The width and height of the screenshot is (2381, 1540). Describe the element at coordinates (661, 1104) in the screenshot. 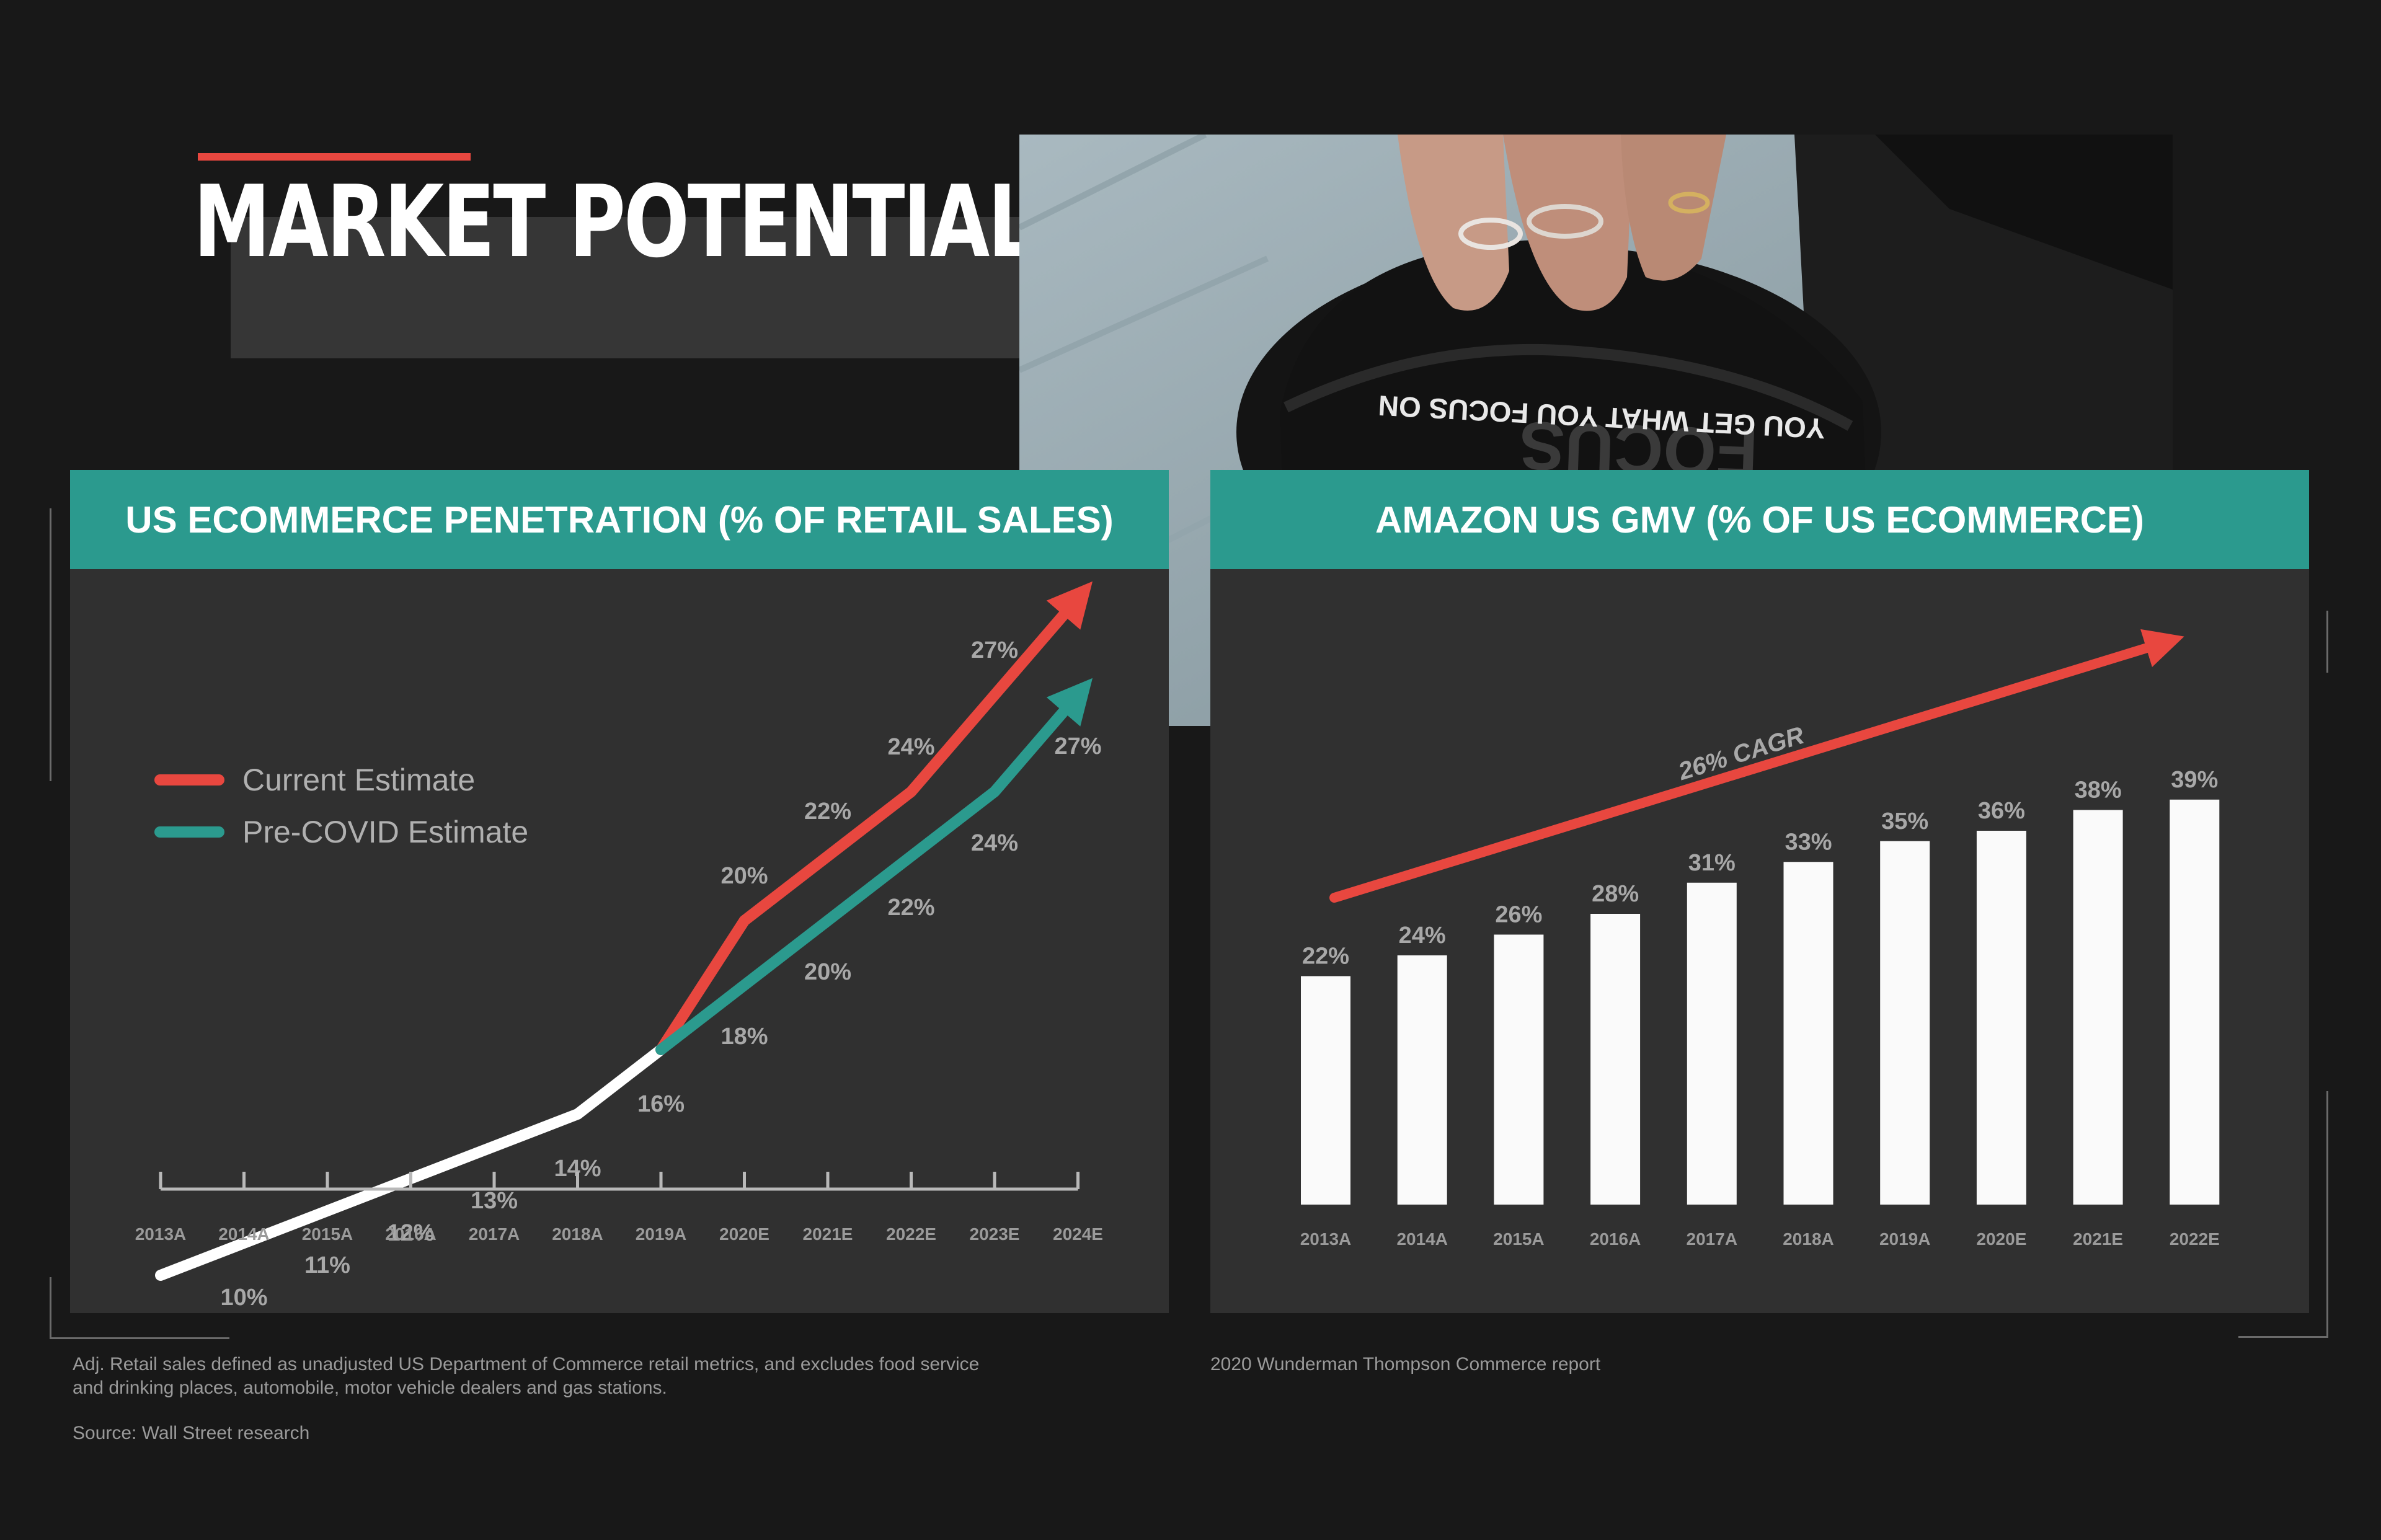

I see `data-label-historical: 16%` at that location.